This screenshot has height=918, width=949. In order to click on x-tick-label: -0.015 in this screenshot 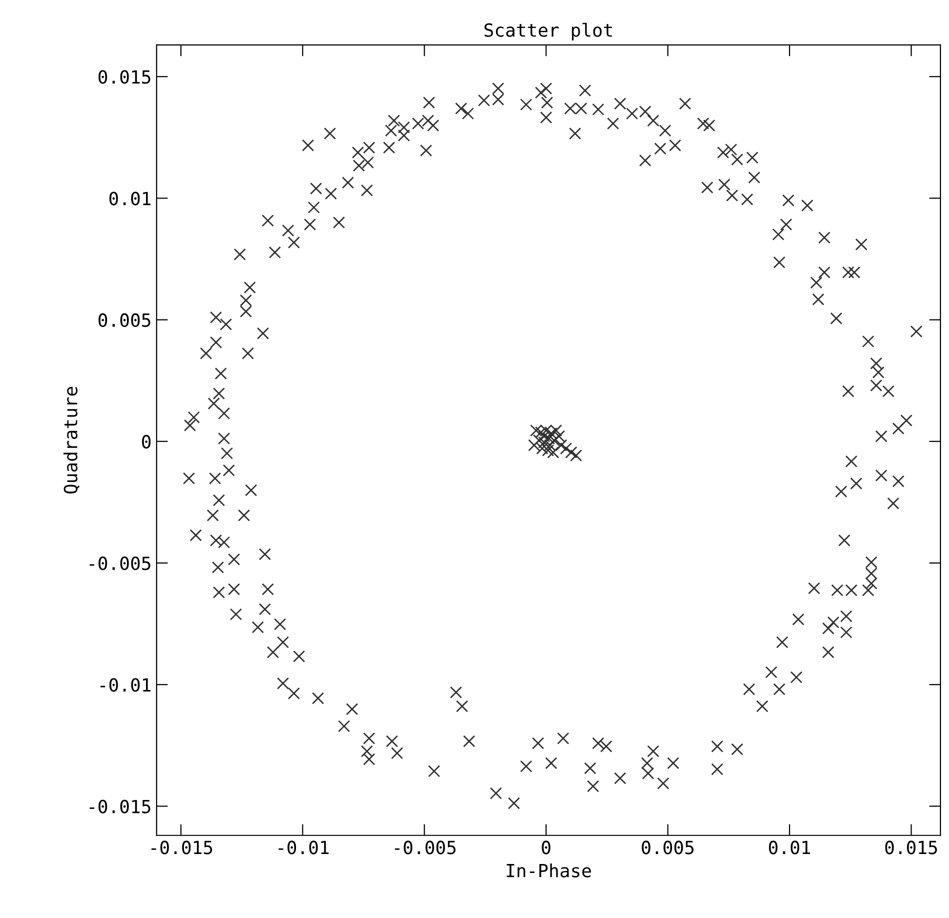, I will do `click(181, 847)`.